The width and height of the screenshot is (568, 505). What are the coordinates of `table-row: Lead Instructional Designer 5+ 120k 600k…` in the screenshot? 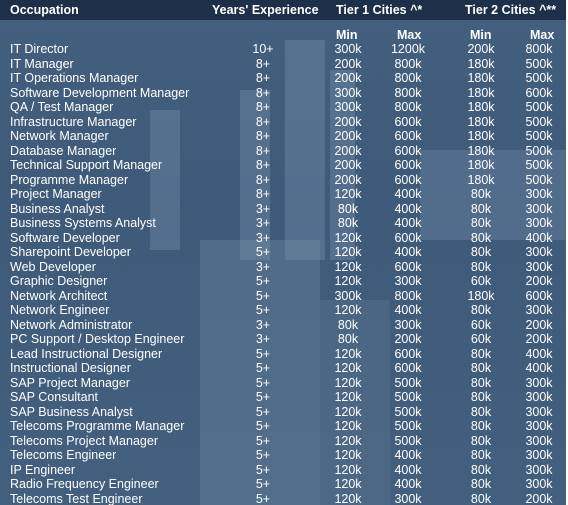 It's located at (283, 354).